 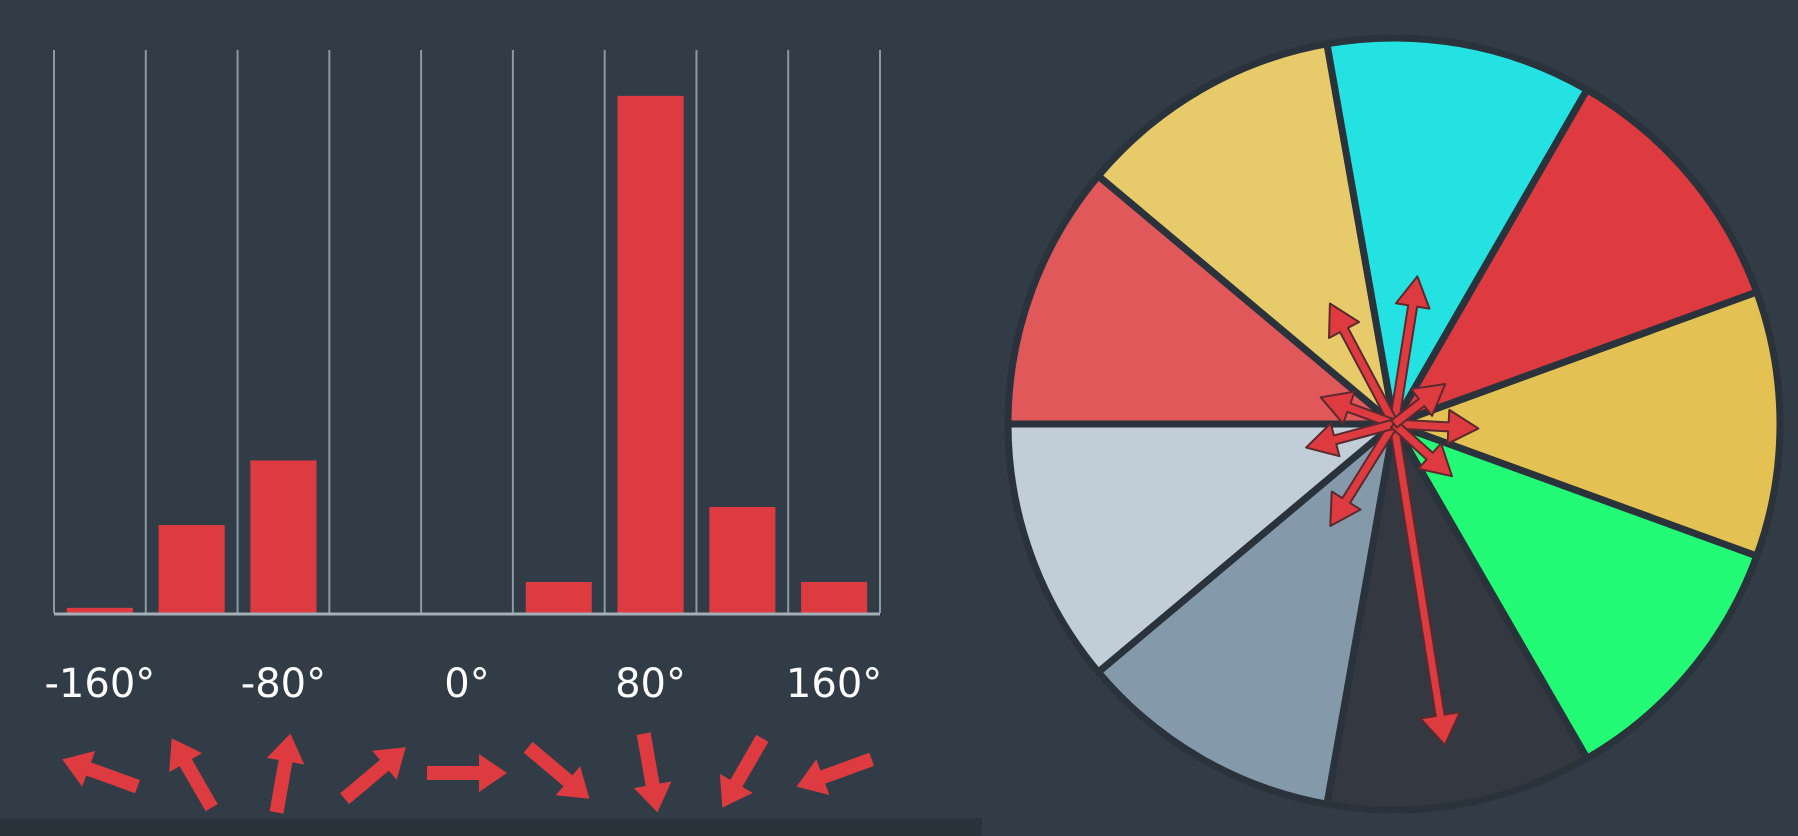 What do you see at coordinates (834, 684) in the screenshot?
I see `x-tick-label: 160°` at bounding box center [834, 684].